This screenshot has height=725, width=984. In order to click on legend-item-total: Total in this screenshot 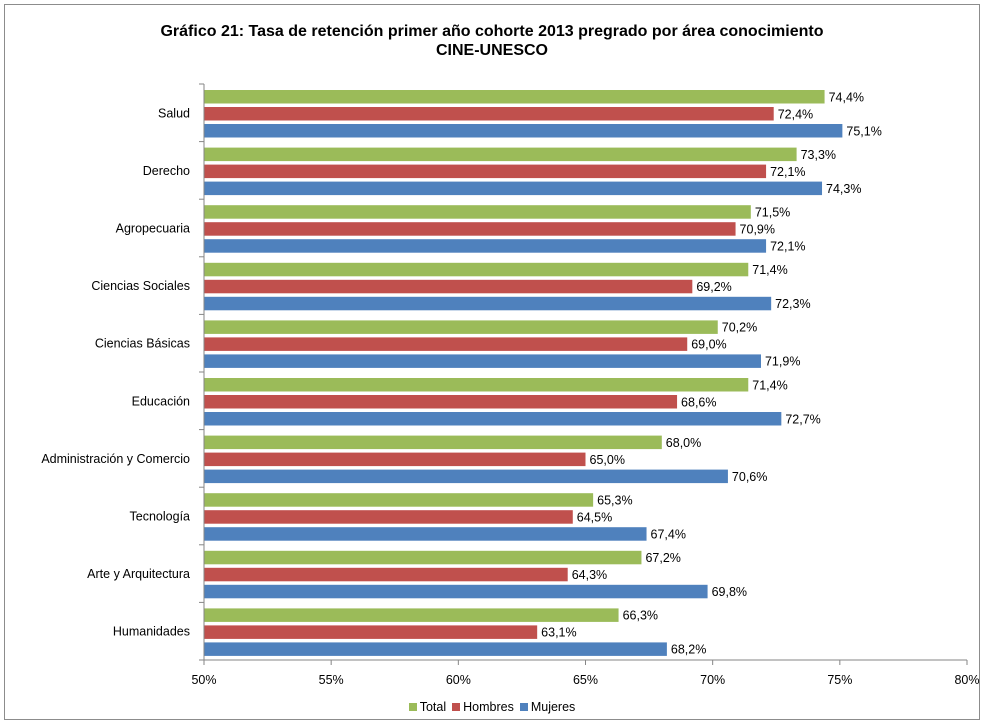, I will do `click(427, 707)`.